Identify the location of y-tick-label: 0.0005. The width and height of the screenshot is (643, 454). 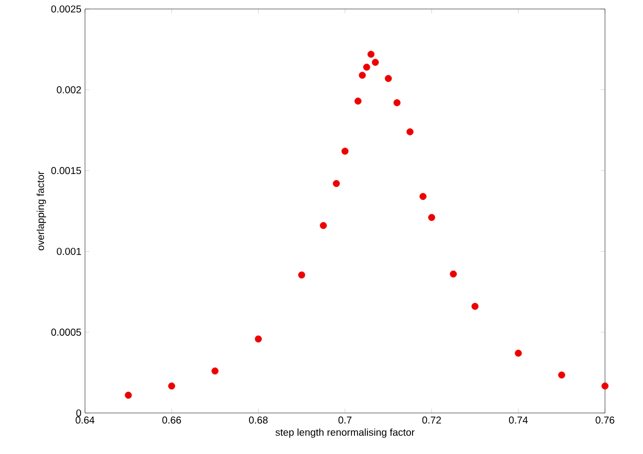
(66, 332).